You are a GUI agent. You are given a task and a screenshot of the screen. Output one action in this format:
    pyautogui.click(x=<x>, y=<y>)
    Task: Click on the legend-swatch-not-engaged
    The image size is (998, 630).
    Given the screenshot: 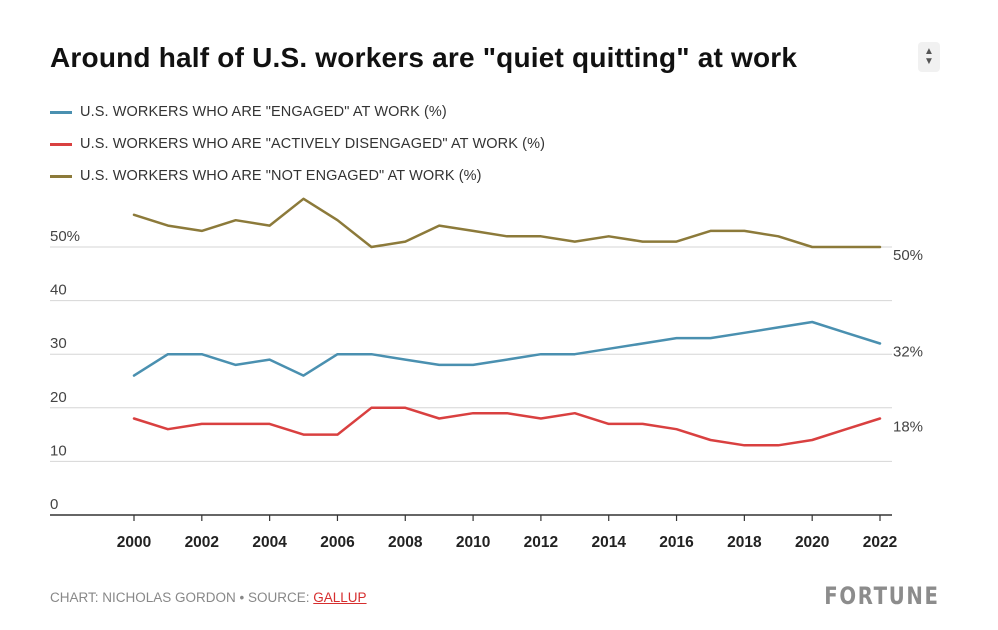 What is the action you would take?
    pyautogui.click(x=61, y=176)
    